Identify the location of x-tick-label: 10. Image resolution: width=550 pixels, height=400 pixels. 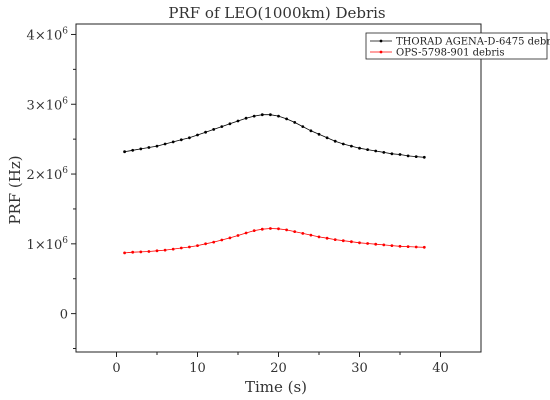
(197, 368).